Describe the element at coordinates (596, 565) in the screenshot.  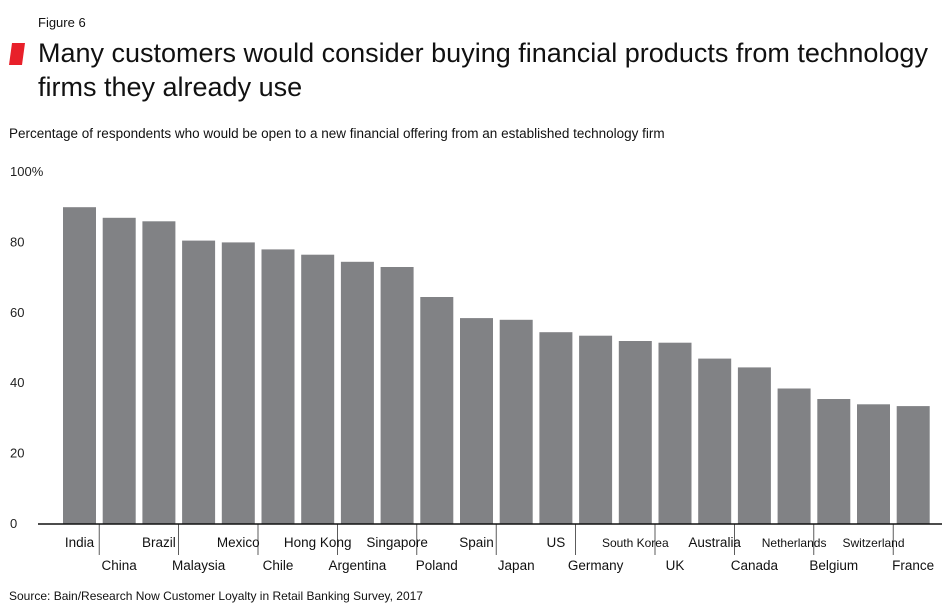
I see `x-tick-label: Germany` at that location.